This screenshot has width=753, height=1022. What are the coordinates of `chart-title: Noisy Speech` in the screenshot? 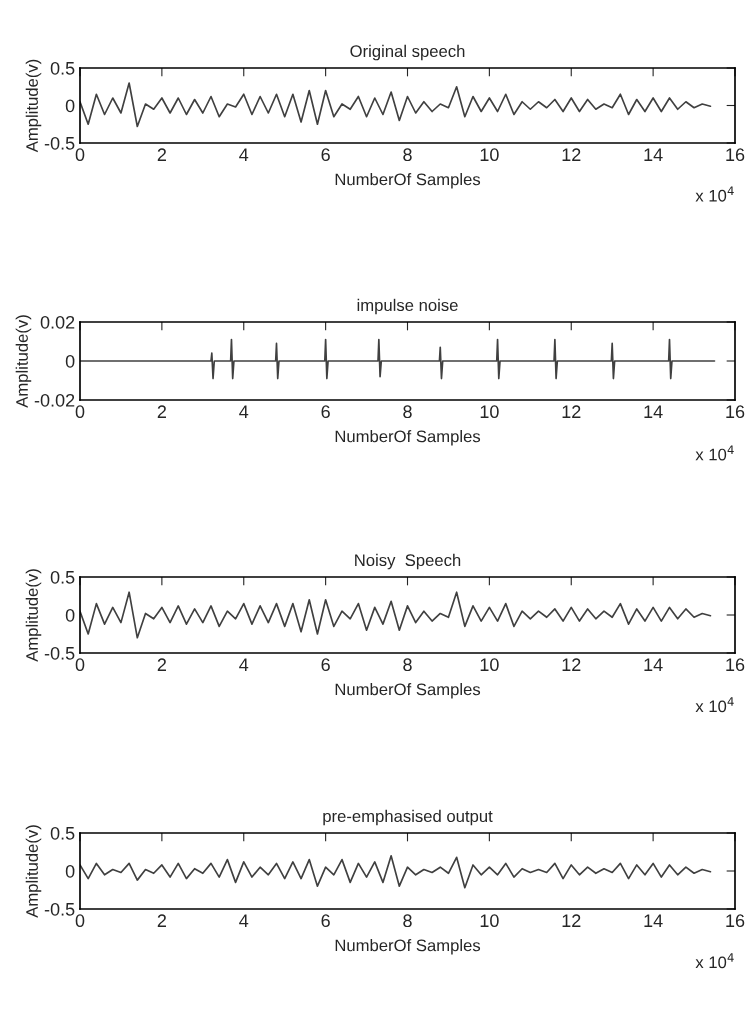 It's located at (408, 561).